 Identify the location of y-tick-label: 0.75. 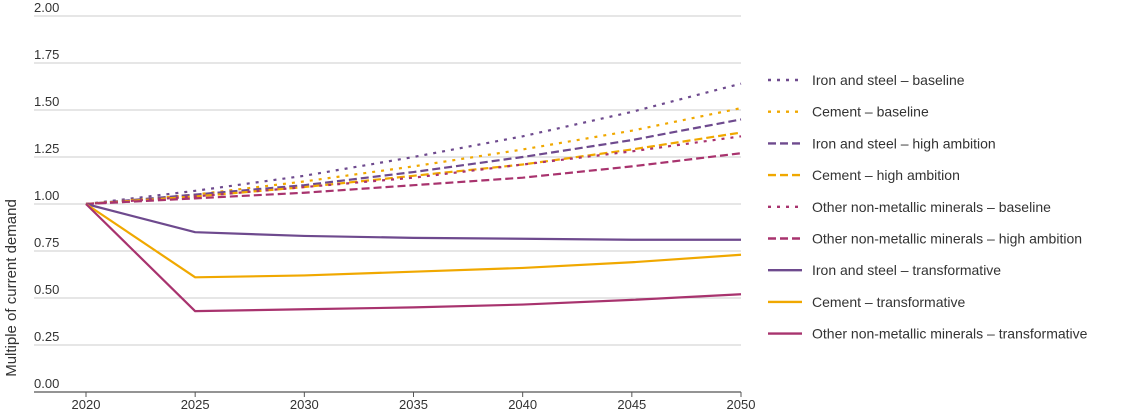
(46, 242).